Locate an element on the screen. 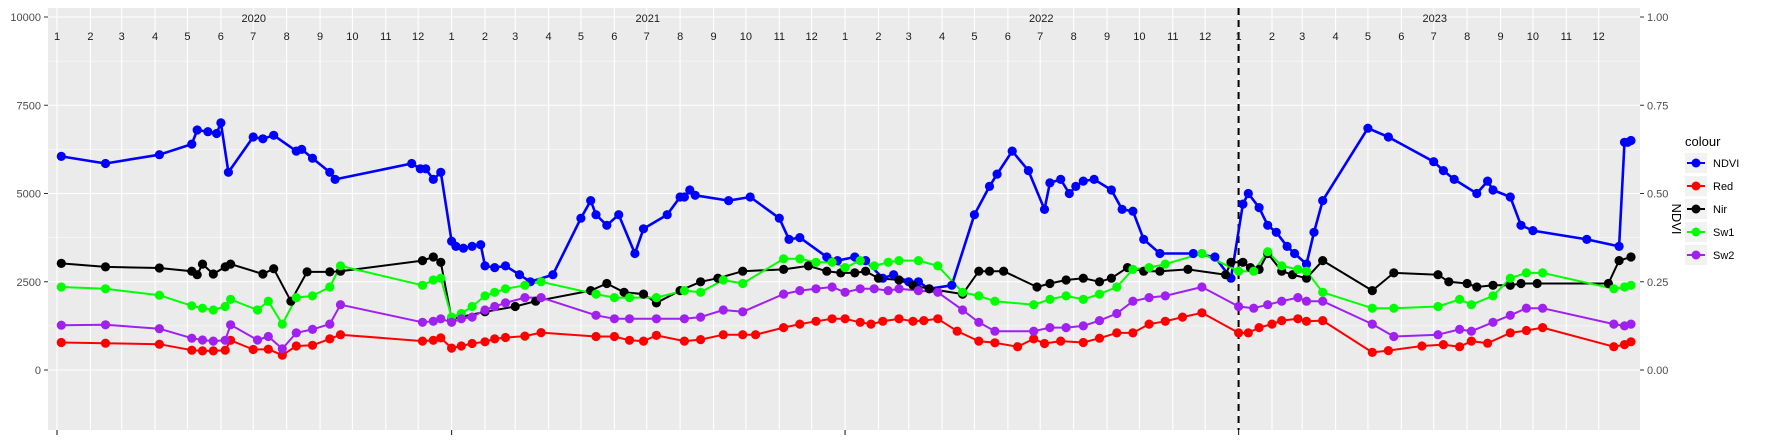  legend-key-point-sw2 is located at coordinates (1696, 255).